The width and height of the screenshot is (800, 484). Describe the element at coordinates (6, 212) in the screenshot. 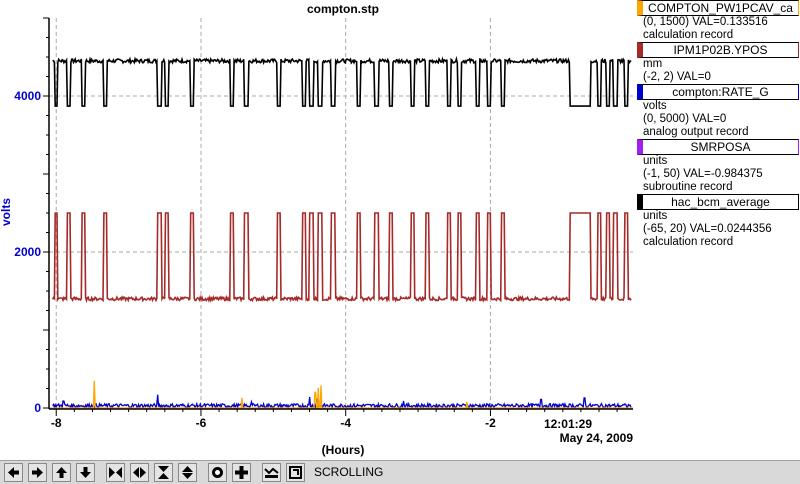

I see `y-axis-label: volts` at that location.